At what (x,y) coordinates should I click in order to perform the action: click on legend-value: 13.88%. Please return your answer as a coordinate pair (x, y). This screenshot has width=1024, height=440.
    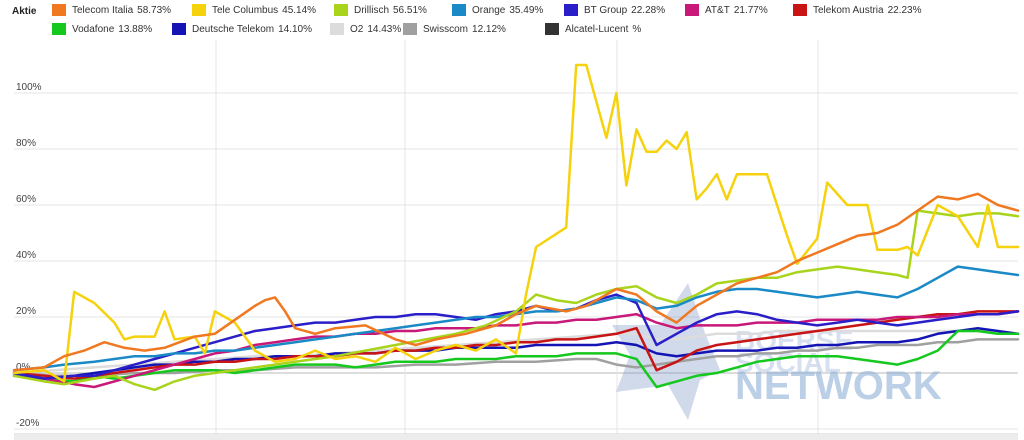
    Looking at the image, I should click on (135, 29).